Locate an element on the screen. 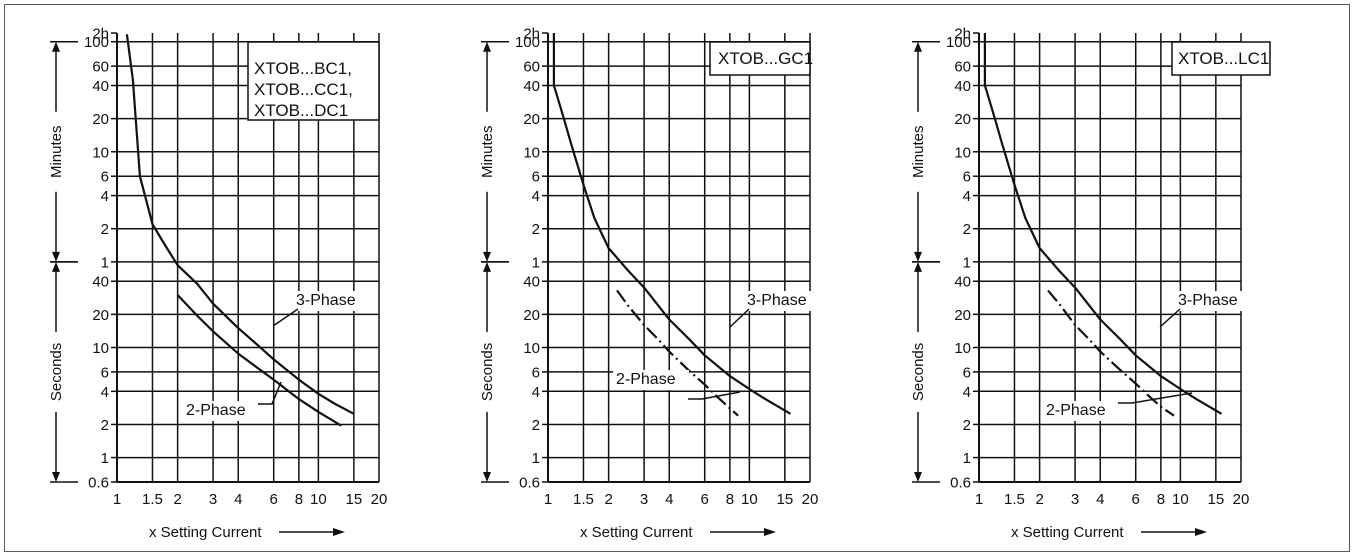  panel-title: XTOB...CC1, is located at coordinates (303, 89).